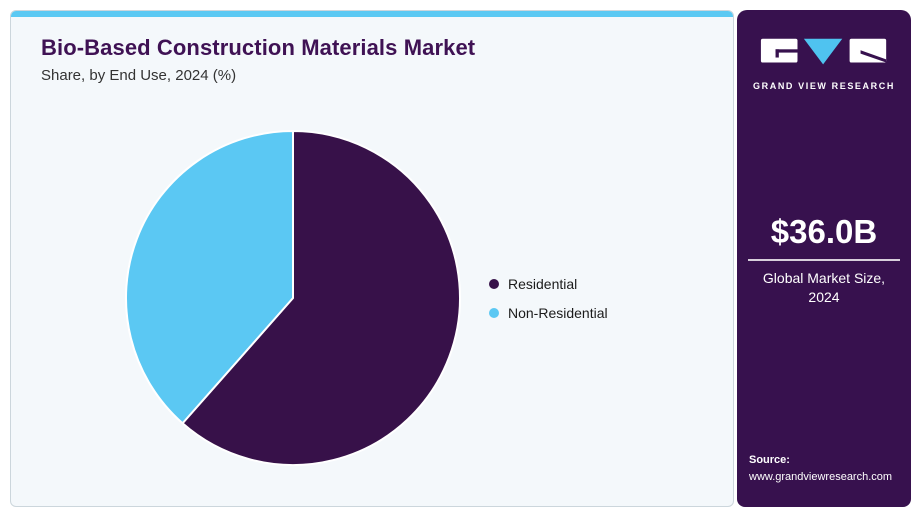 Image resolution: width=919 pixels, height=517 pixels. I want to click on legend-label-residential: Residential, so click(543, 284).